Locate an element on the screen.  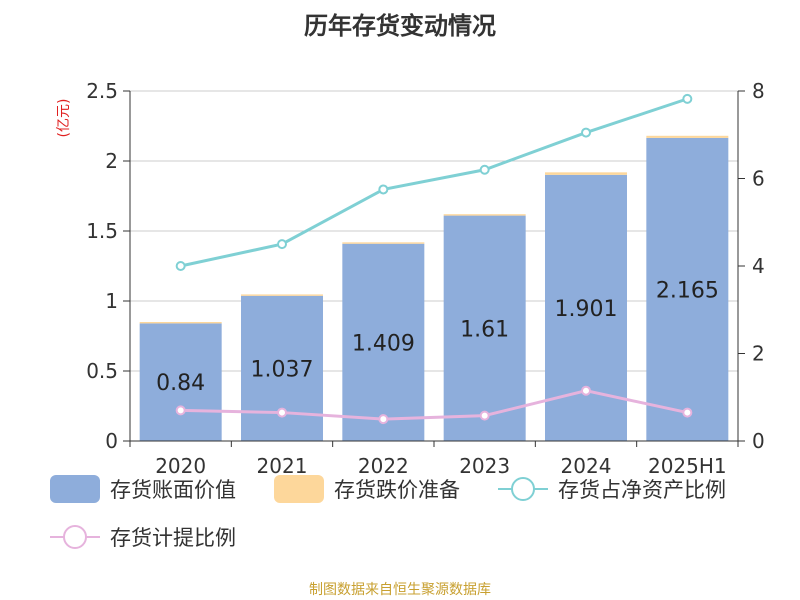
bar-data-label: 1.61 is located at coordinates (484, 329).